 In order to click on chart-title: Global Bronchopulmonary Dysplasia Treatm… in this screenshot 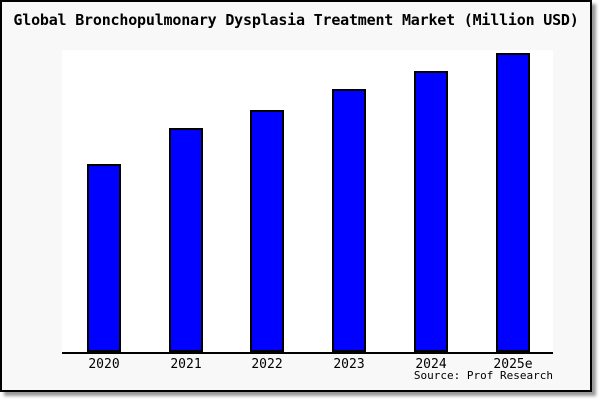, I will do `click(296, 20)`.